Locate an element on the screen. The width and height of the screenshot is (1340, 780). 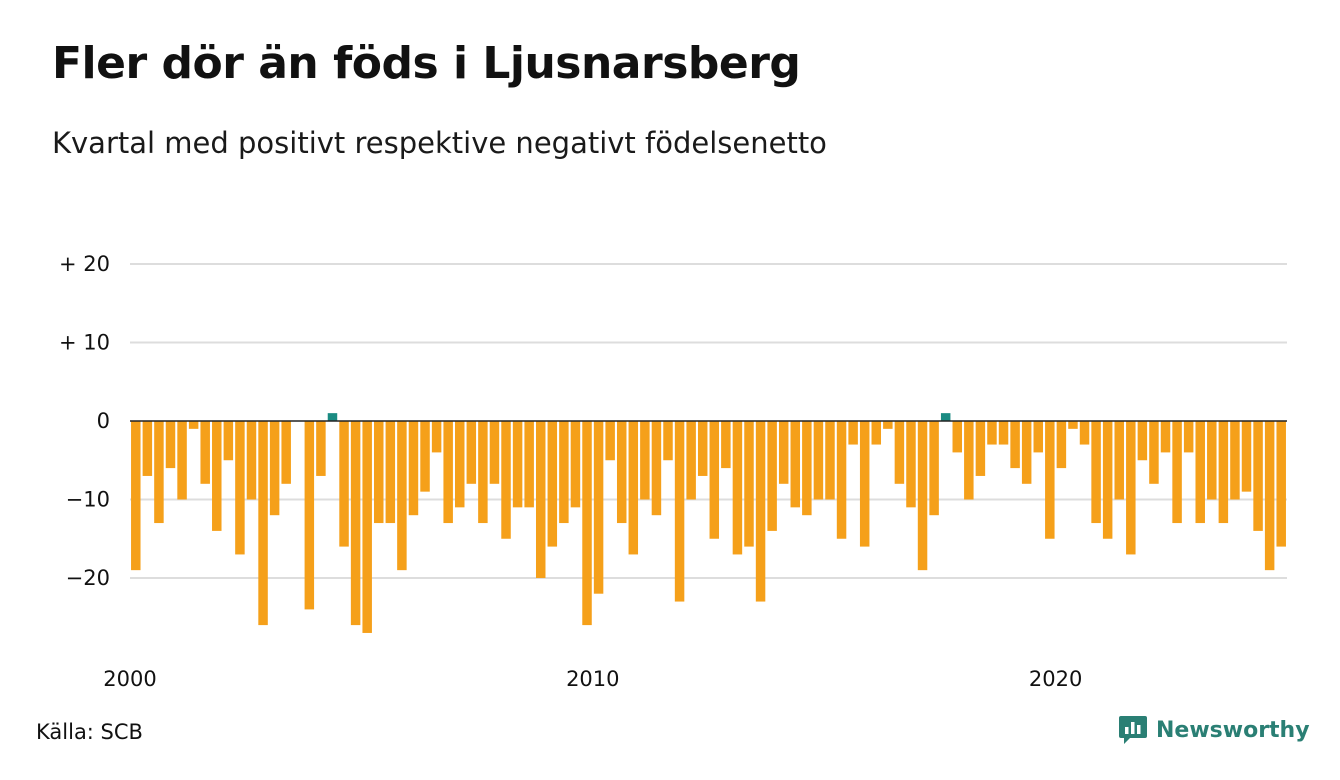
y-tick-label: −20 is located at coordinates (88, 578).